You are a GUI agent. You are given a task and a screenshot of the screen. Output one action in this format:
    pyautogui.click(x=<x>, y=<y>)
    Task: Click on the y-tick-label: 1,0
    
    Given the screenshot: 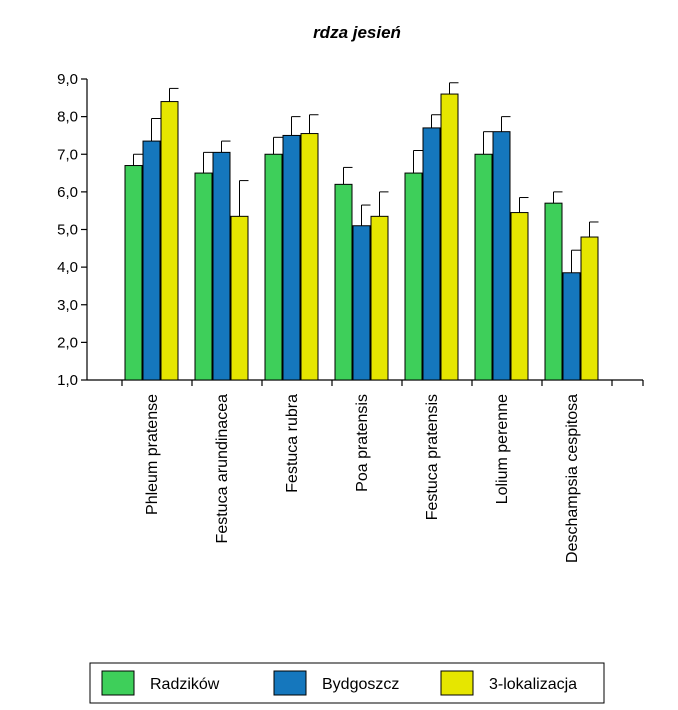 What is the action you would take?
    pyautogui.click(x=67, y=380)
    